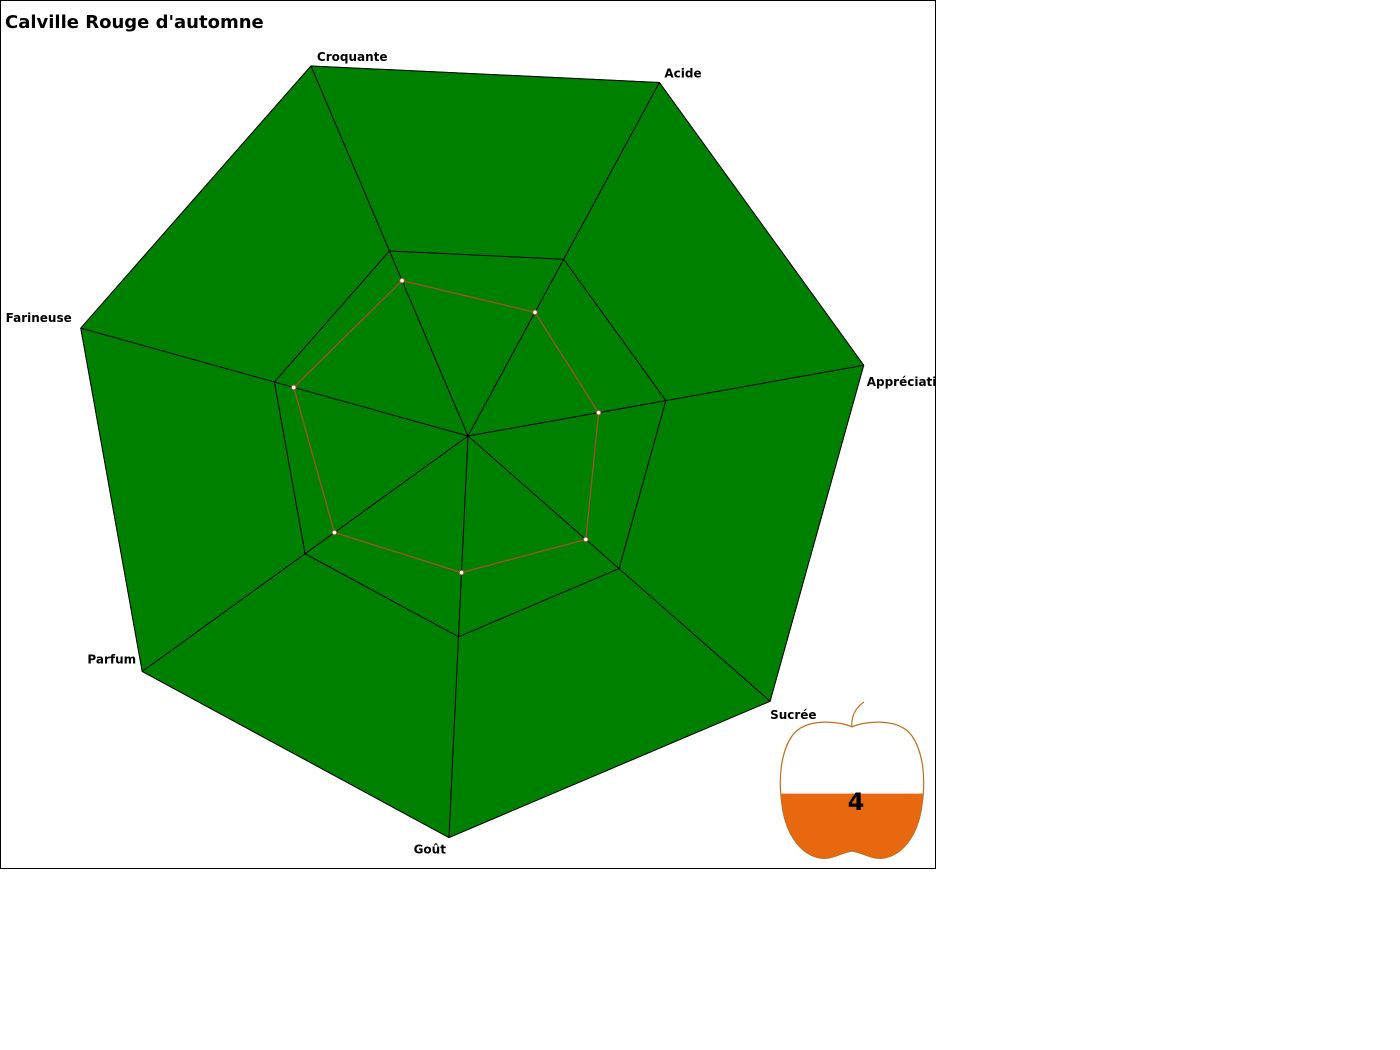 The width and height of the screenshot is (1400, 1050). I want to click on radar-ring, so click(470, 444).